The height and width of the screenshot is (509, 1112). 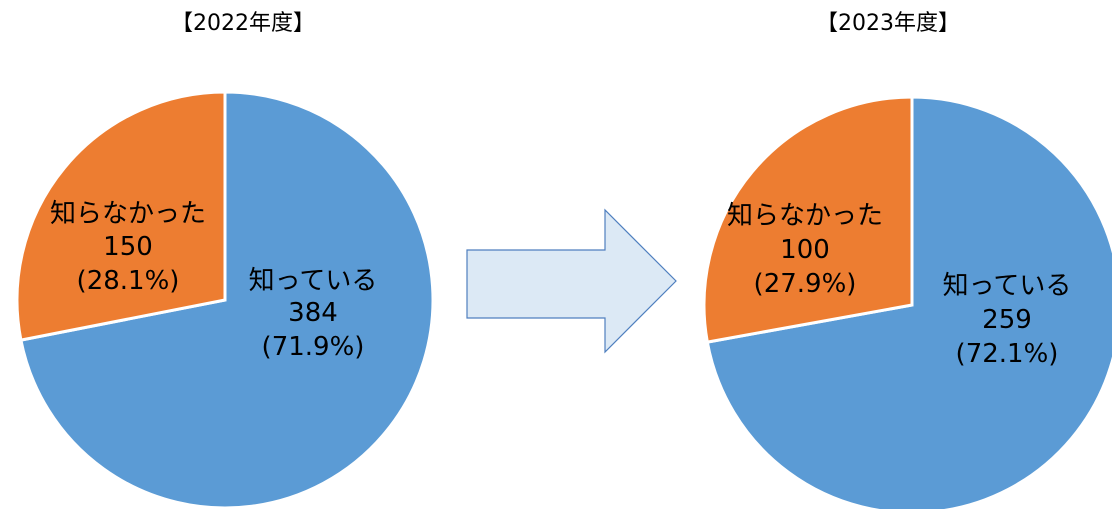 What do you see at coordinates (243, 23) in the screenshot?
I see `chart-title-2022: 【2022年度】` at bounding box center [243, 23].